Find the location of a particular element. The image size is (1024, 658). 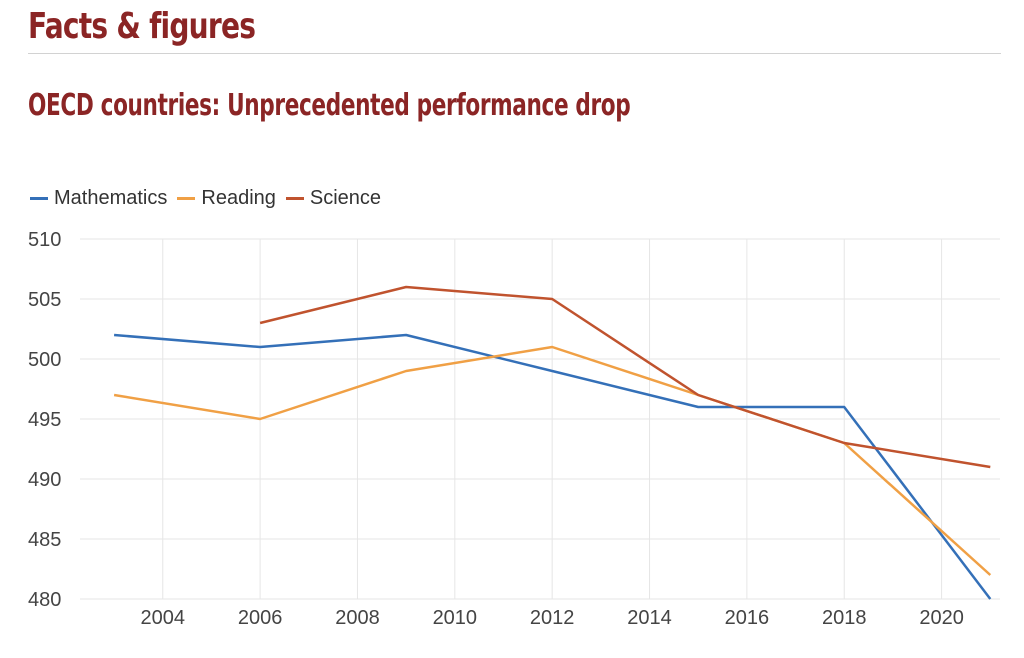

y-tick-label-510: 510 is located at coordinates (44, 240).